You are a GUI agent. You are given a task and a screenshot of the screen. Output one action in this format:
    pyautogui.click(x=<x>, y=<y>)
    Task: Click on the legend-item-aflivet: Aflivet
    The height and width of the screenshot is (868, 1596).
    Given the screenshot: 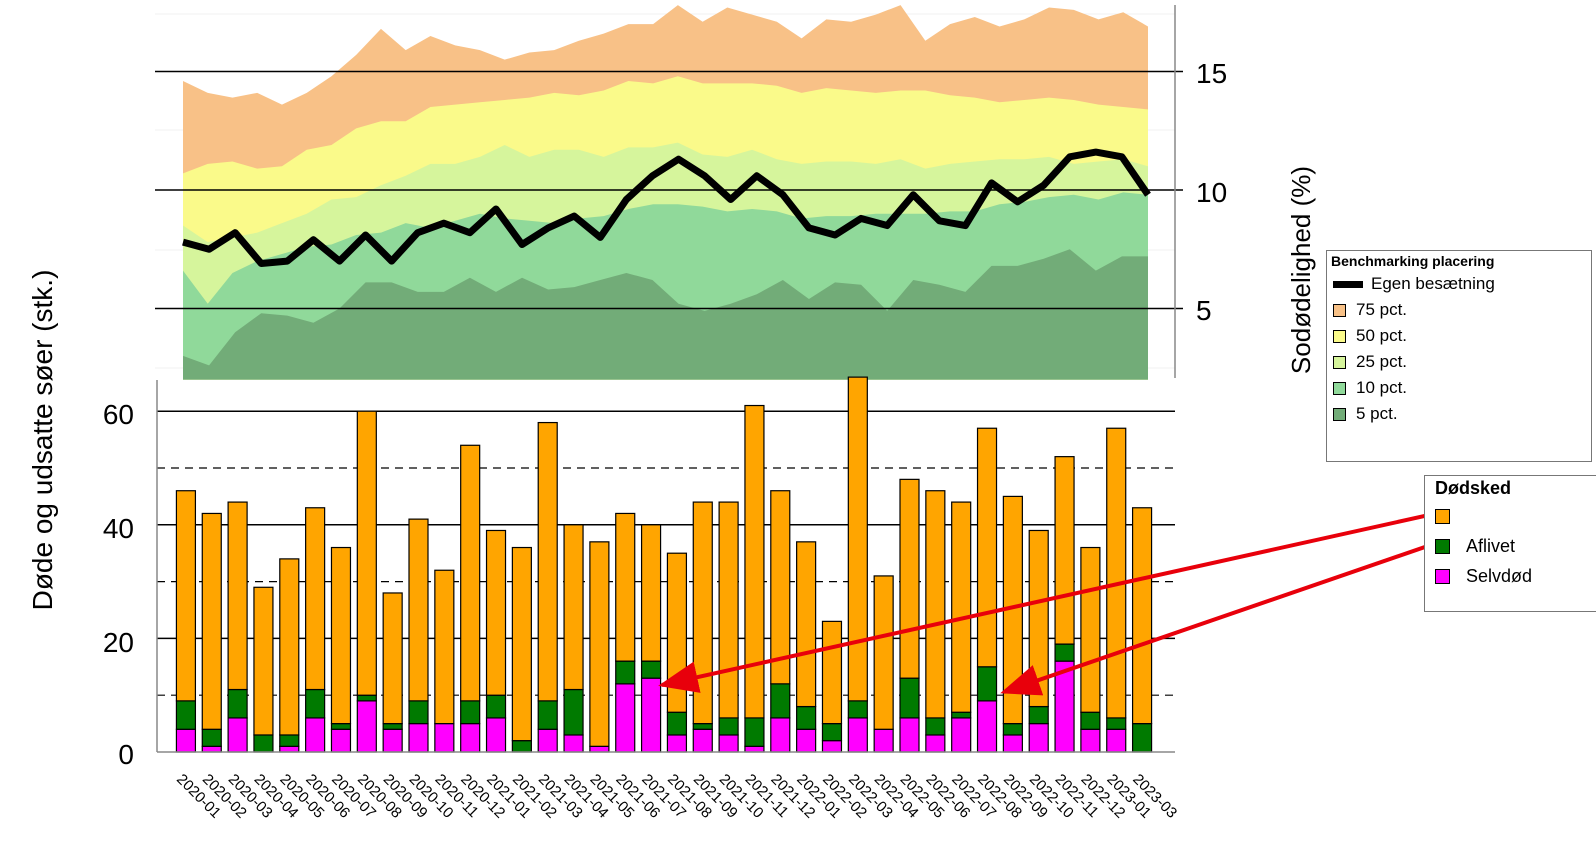 What is the action you would take?
    pyautogui.click(x=1510, y=546)
    